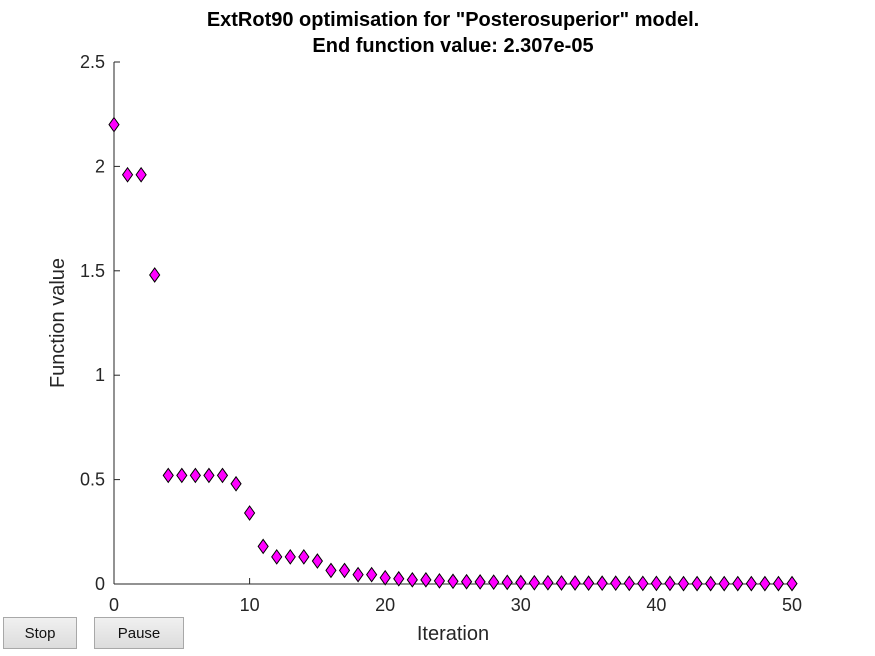 This screenshot has height=656, width=875. Describe the element at coordinates (453, 634) in the screenshot. I see `x-axis-label: Iteration` at that location.